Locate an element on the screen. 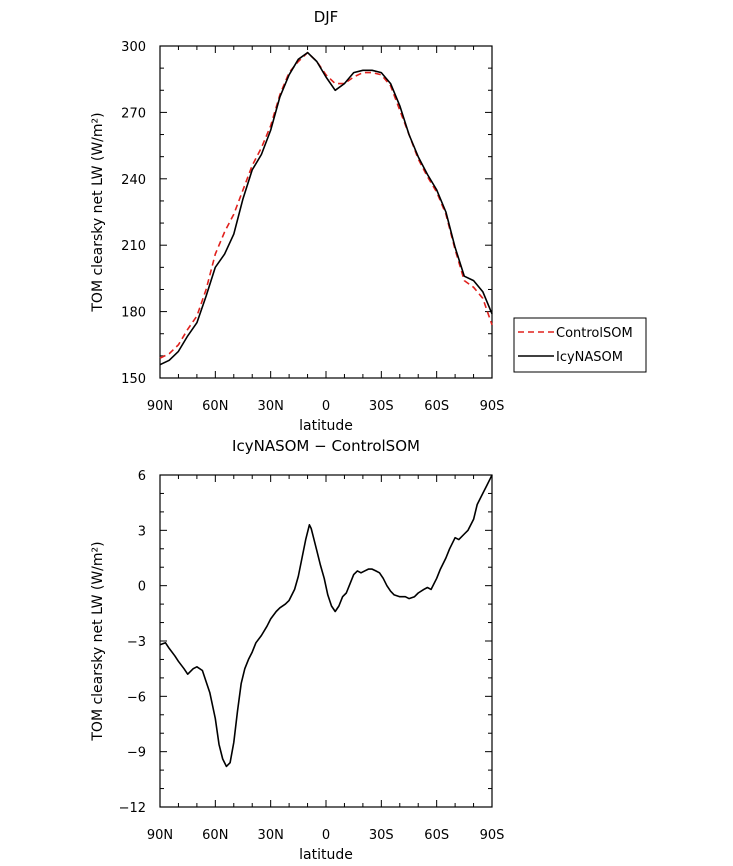  top-y-tick-label: 270 is located at coordinates (133, 113).